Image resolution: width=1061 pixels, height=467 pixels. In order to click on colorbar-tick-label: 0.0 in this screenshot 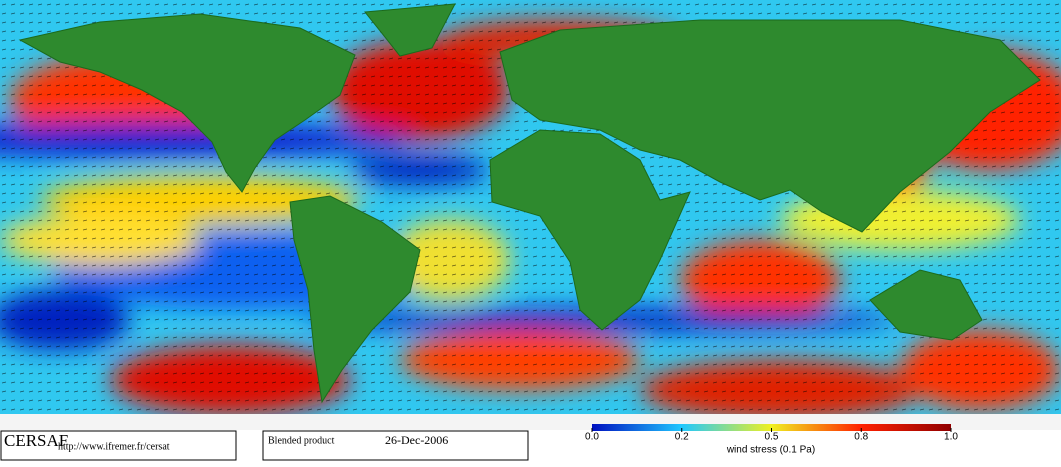, I will do `click(592, 437)`.